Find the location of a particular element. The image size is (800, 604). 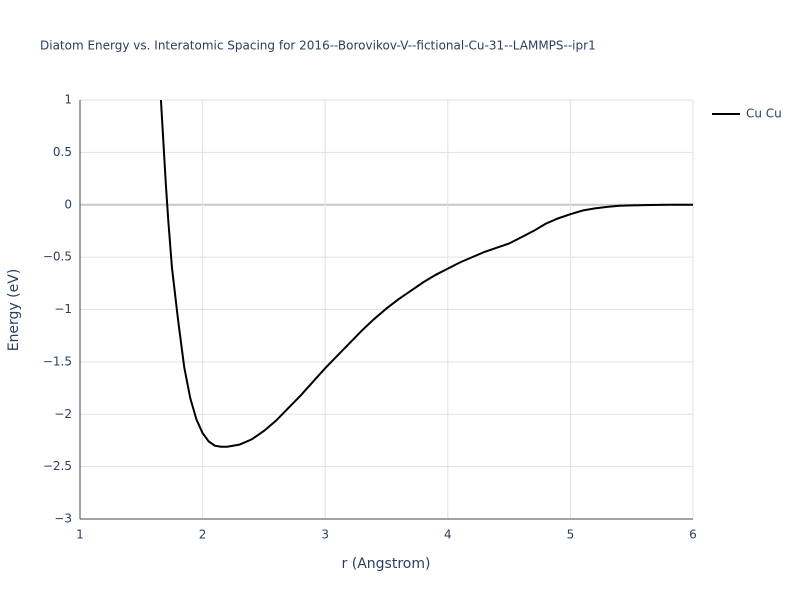

y-tick-label: −1.5 is located at coordinates (57, 361).